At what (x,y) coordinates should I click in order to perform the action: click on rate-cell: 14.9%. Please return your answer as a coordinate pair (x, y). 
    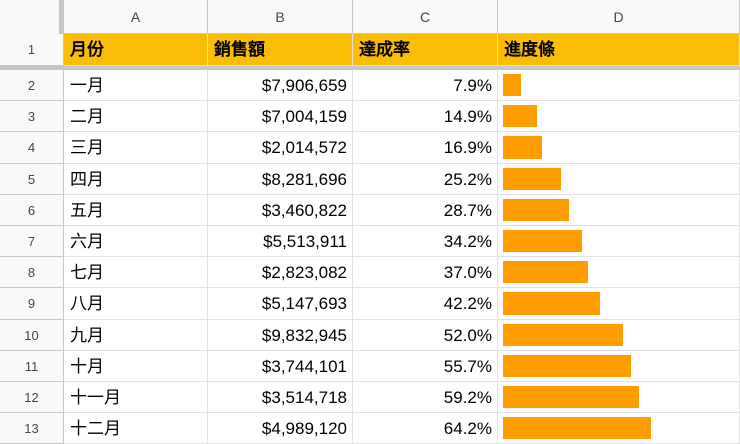
    Looking at the image, I should click on (425, 116).